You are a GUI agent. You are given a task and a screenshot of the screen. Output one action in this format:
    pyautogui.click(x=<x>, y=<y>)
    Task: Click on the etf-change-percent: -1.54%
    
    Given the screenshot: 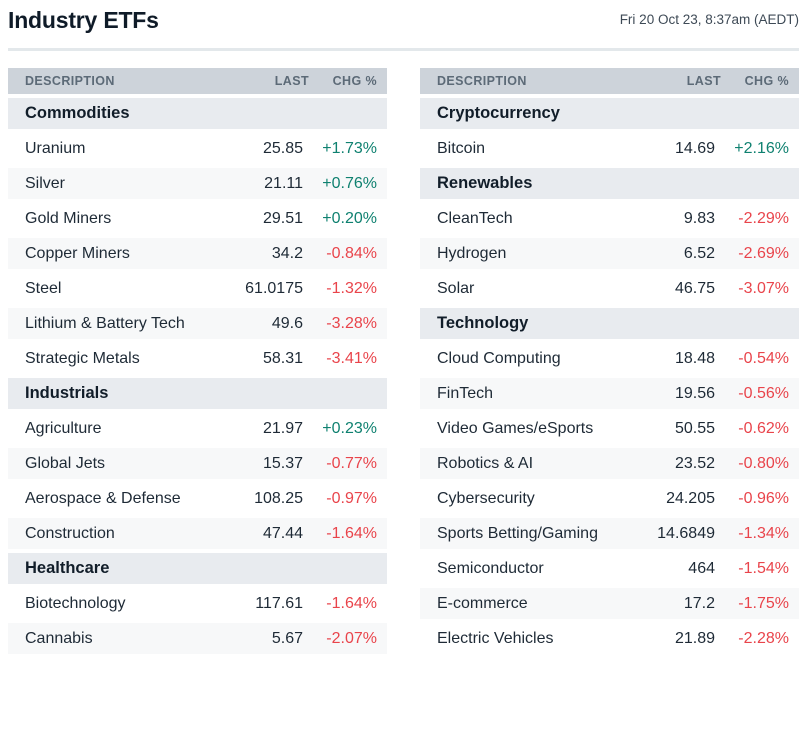 What is the action you would take?
    pyautogui.click(x=760, y=570)
    